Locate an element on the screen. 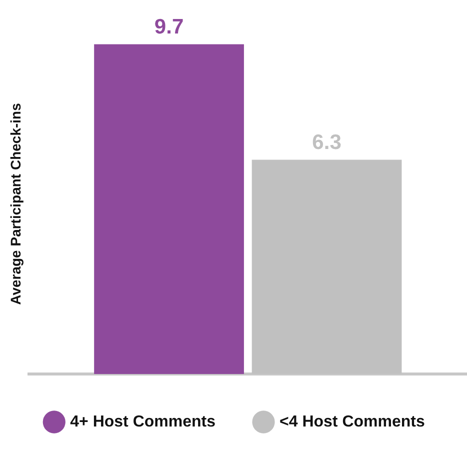  y-axis-title: Average Participant Check-ins is located at coordinates (15, 203).